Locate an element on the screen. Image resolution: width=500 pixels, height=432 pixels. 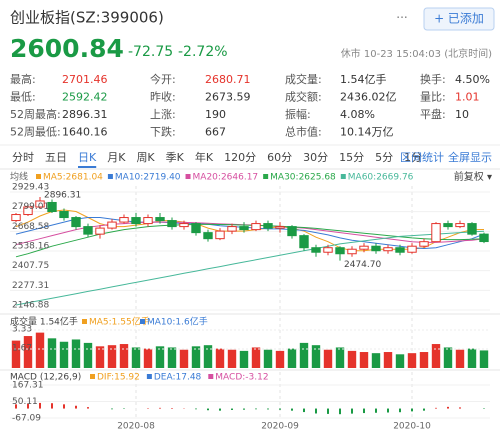
stat-value: 2436.02亿 is located at coordinates (368, 97).